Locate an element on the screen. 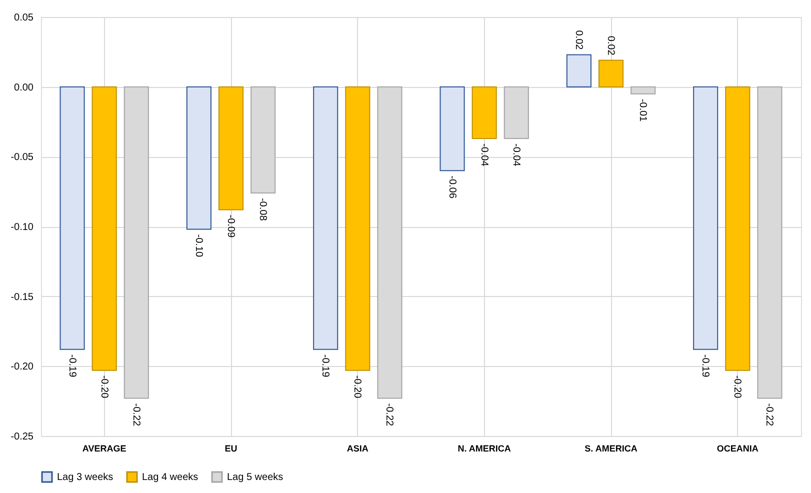 The image size is (811, 493). y-tick-label: -0.20 is located at coordinates (22, 367).